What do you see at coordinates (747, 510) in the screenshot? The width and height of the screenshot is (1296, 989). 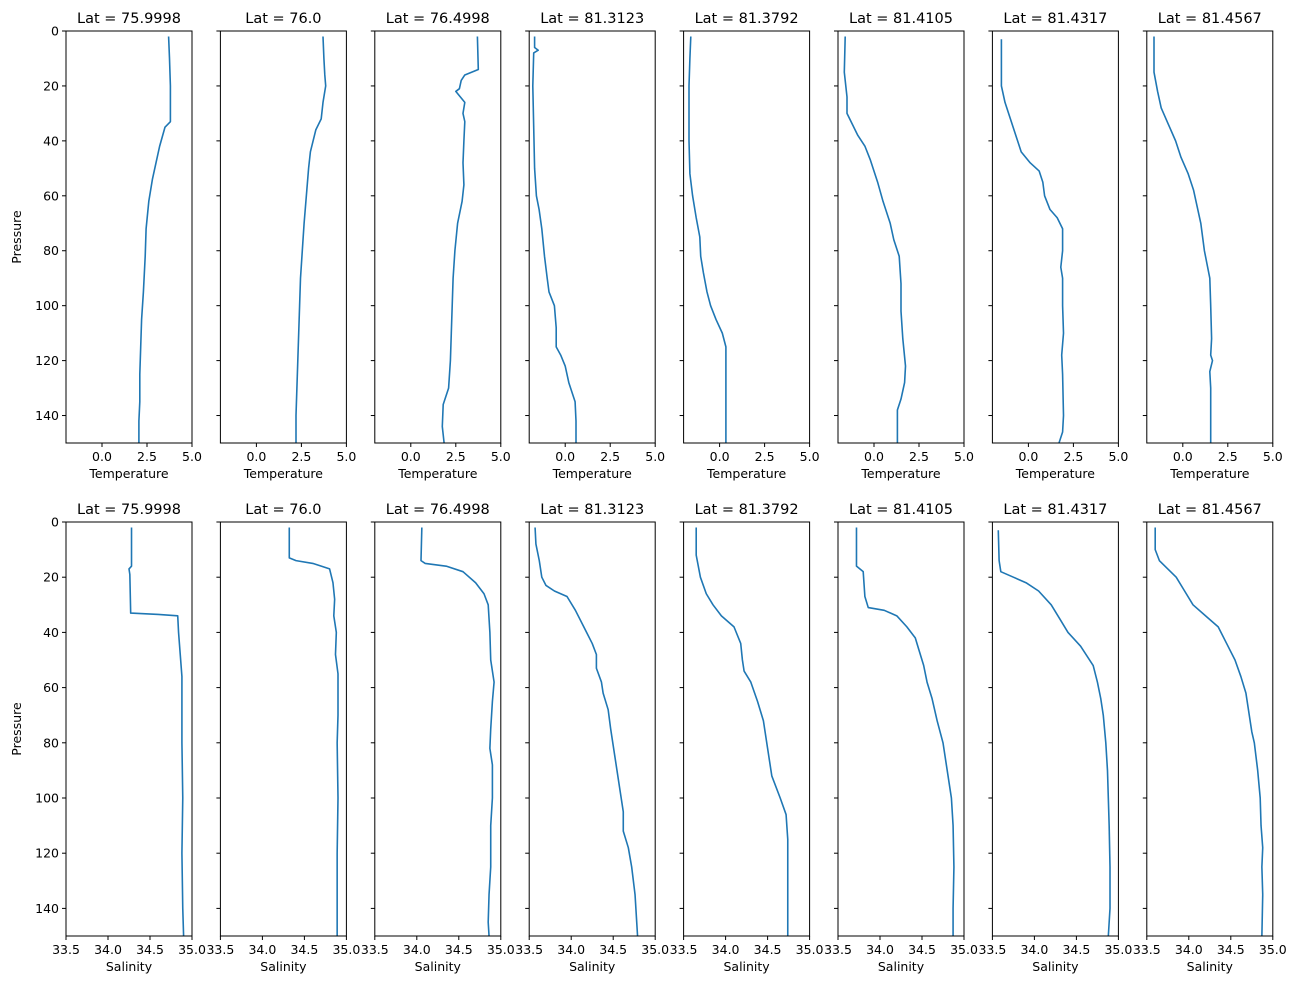 I see `panel-title: Lat = 81.3792` at bounding box center [747, 510].